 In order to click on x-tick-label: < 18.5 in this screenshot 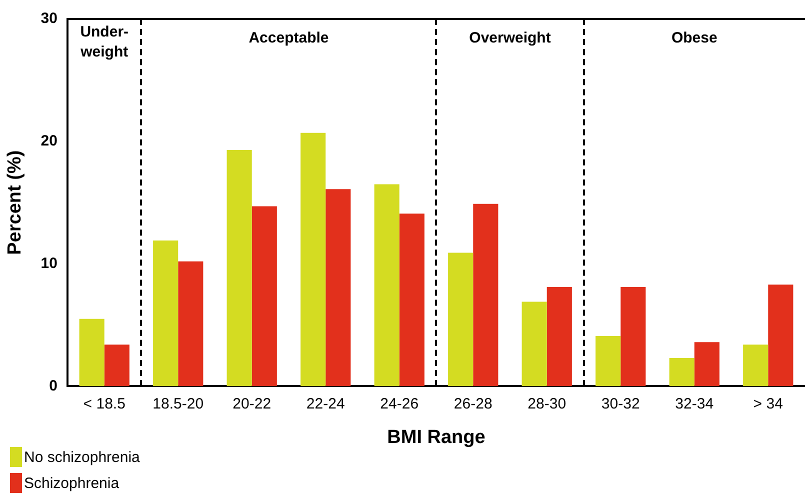, I will do `click(104, 403)`.